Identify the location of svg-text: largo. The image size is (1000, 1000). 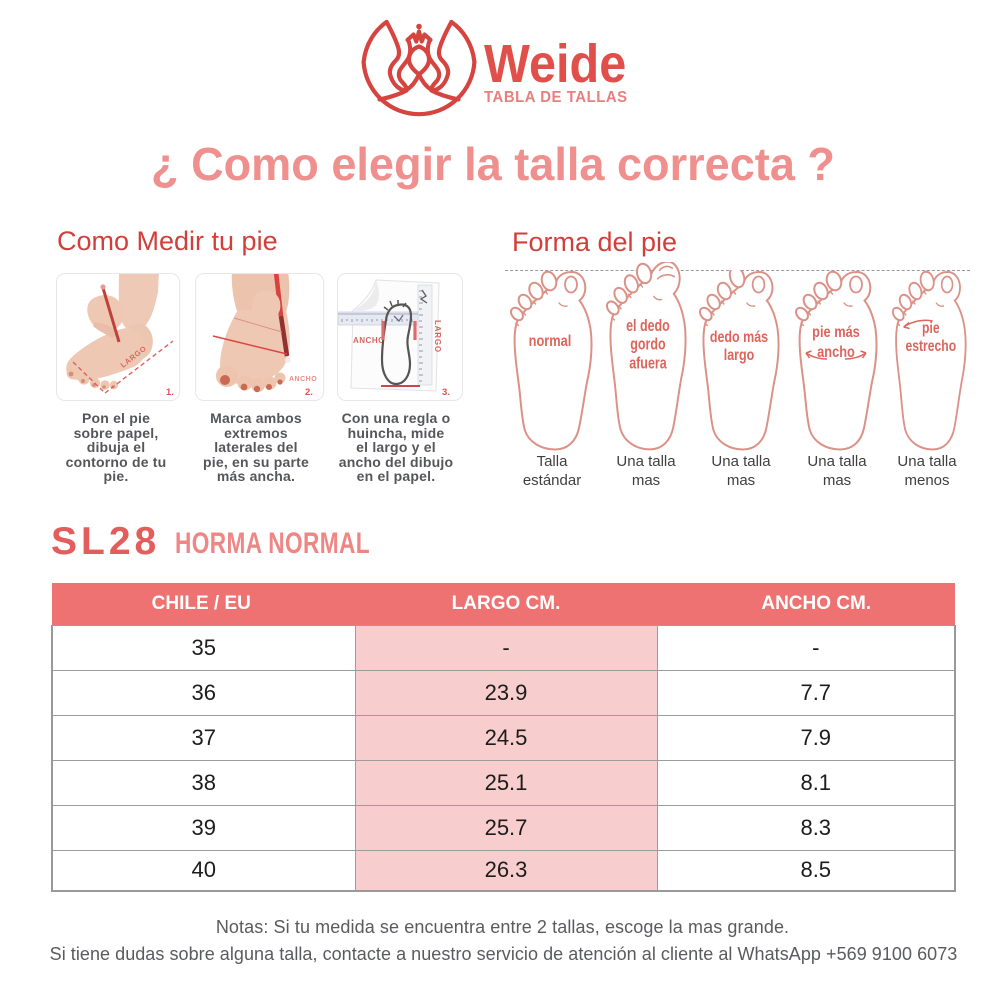
(739, 356).